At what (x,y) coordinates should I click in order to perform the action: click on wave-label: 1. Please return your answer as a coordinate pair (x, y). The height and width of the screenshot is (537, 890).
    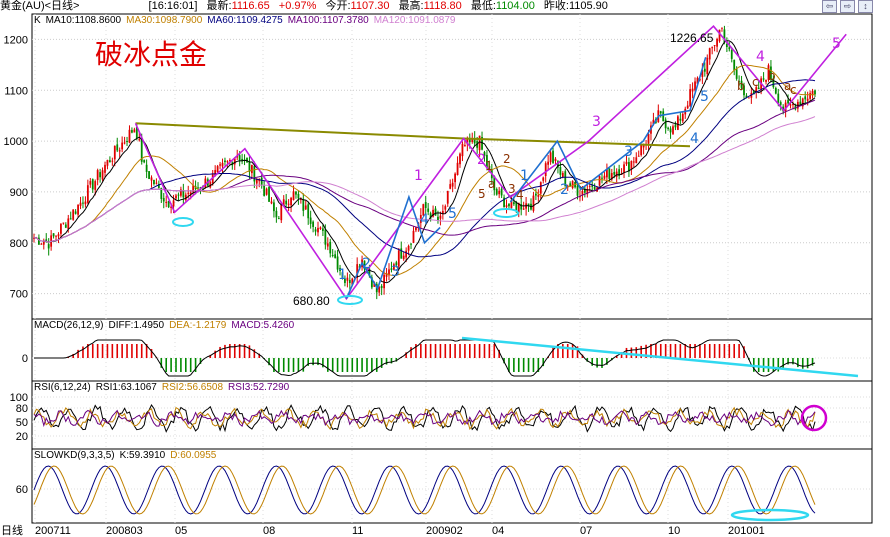
    Looking at the image, I should click on (489, 166).